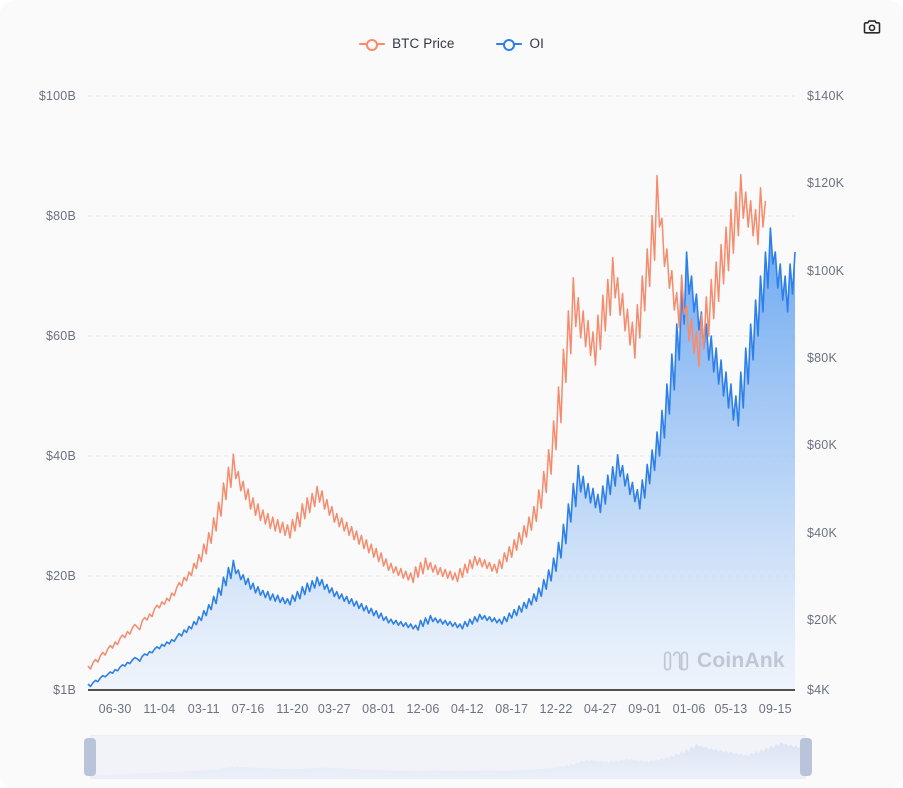 The image size is (903, 788). I want to click on datazoom-handle-left, so click(90, 757).